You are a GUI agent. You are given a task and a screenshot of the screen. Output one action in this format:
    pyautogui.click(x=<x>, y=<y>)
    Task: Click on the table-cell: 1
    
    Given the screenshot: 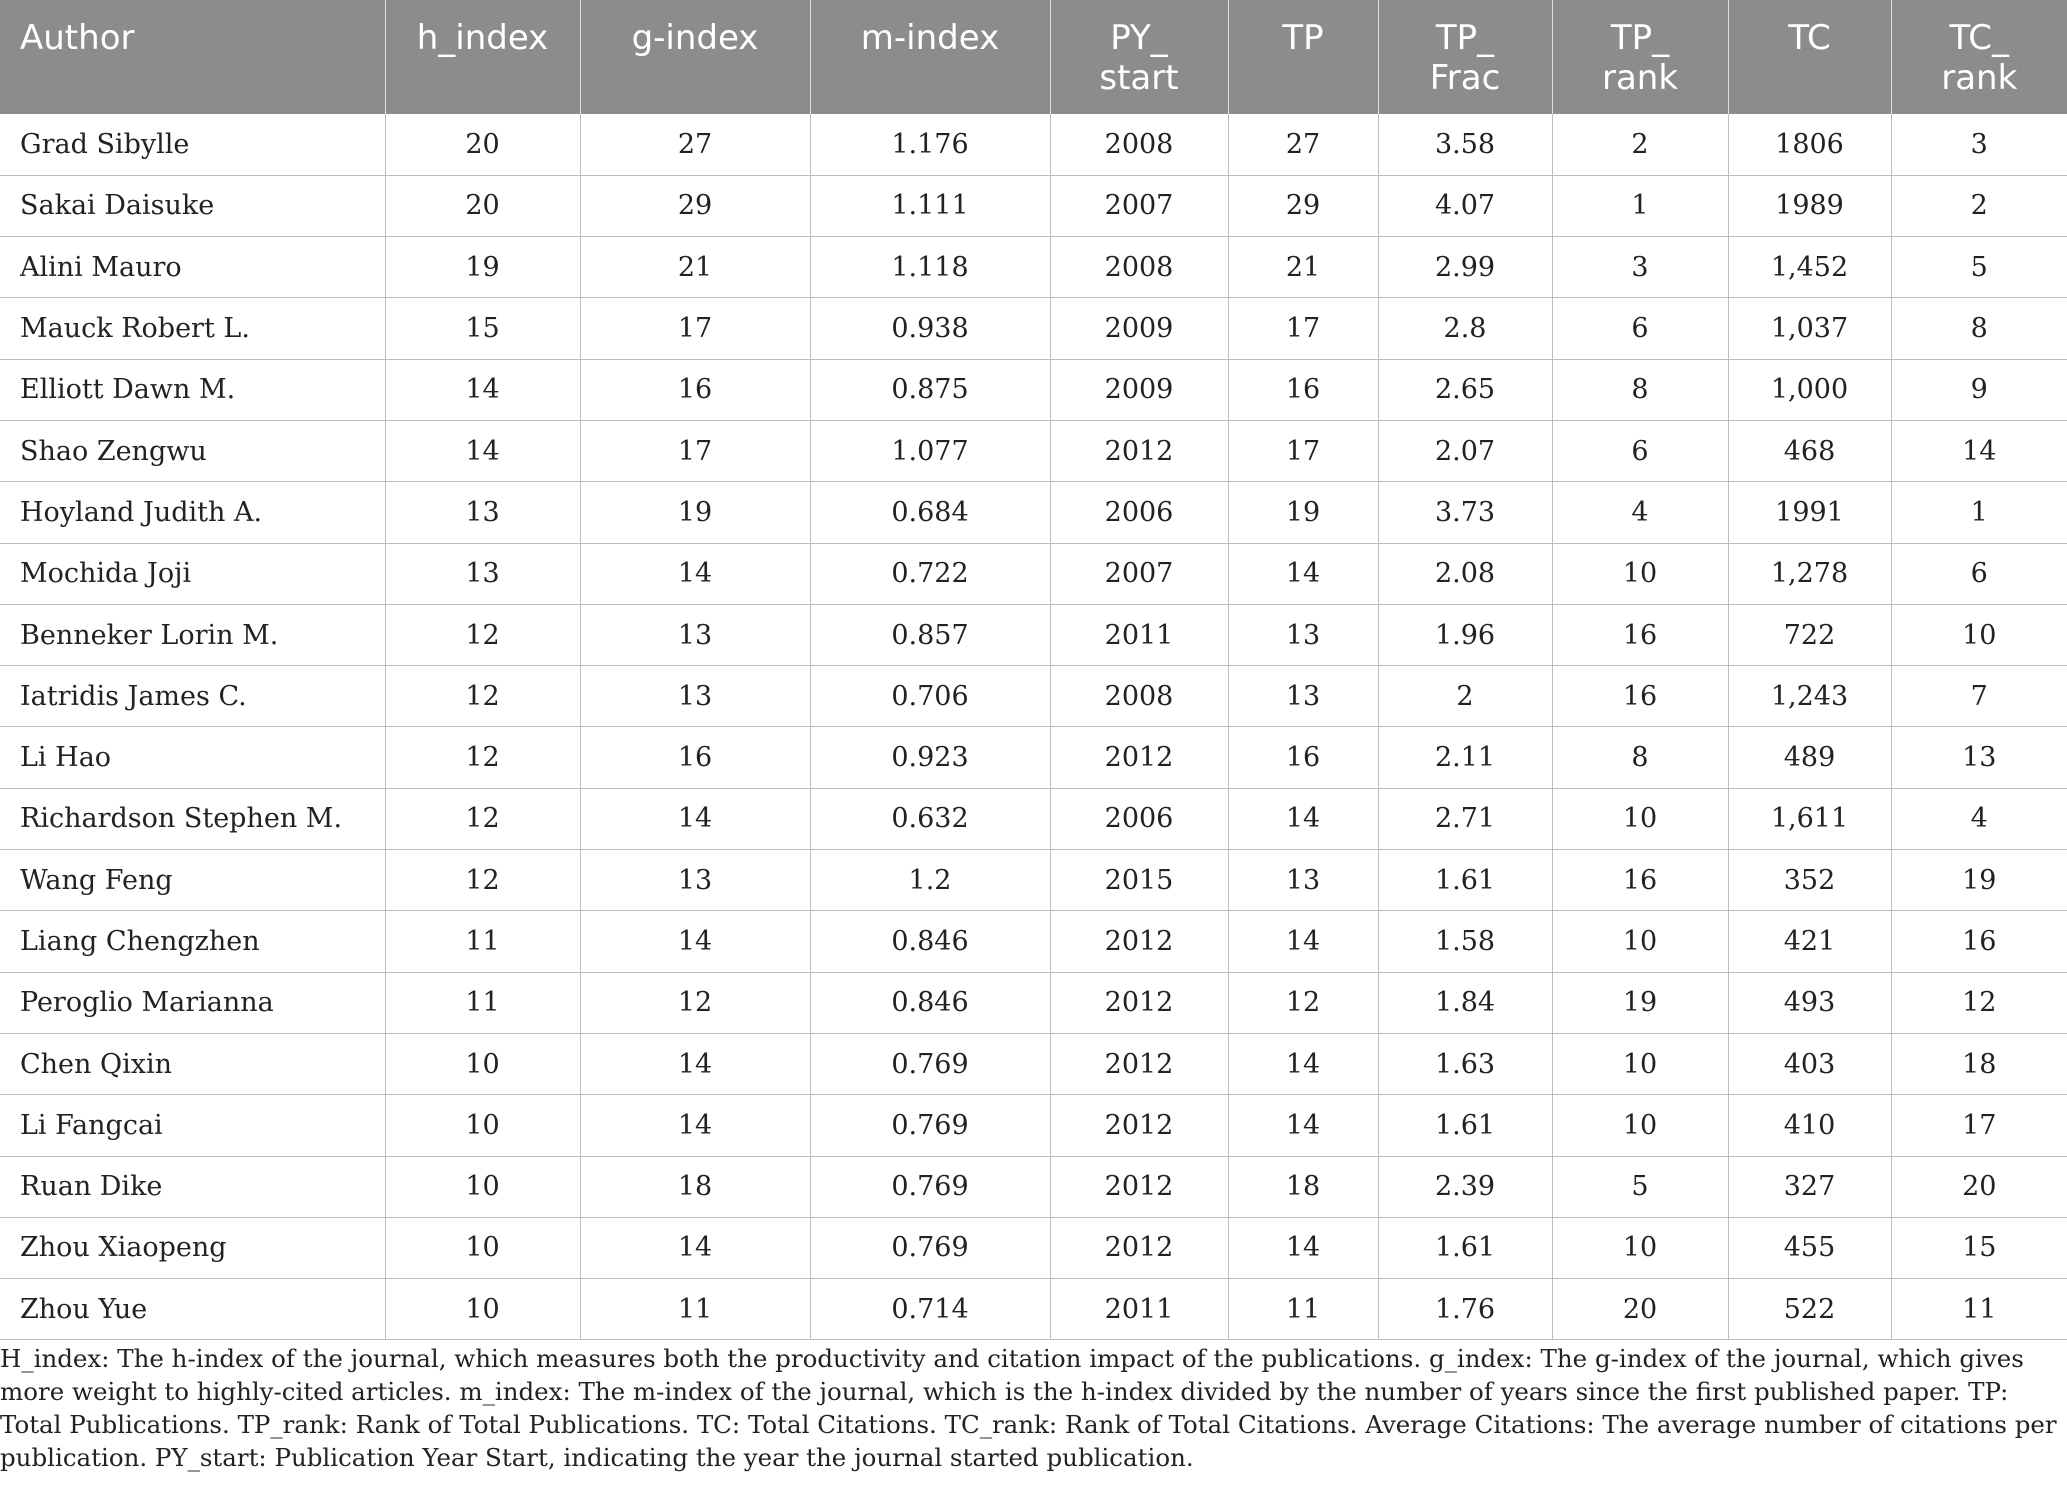 What is the action you would take?
    pyautogui.click(x=1979, y=512)
    